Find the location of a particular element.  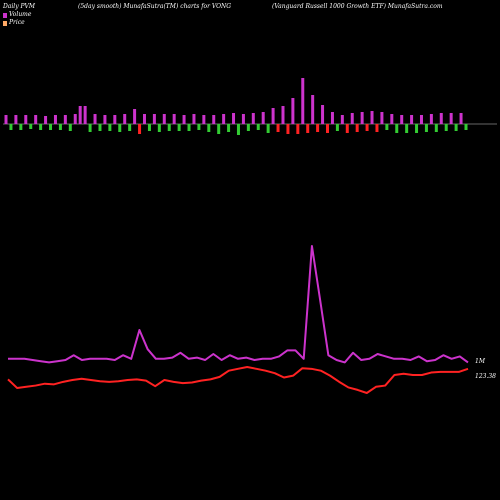

legend-item-price: Price is located at coordinates (19, 23).